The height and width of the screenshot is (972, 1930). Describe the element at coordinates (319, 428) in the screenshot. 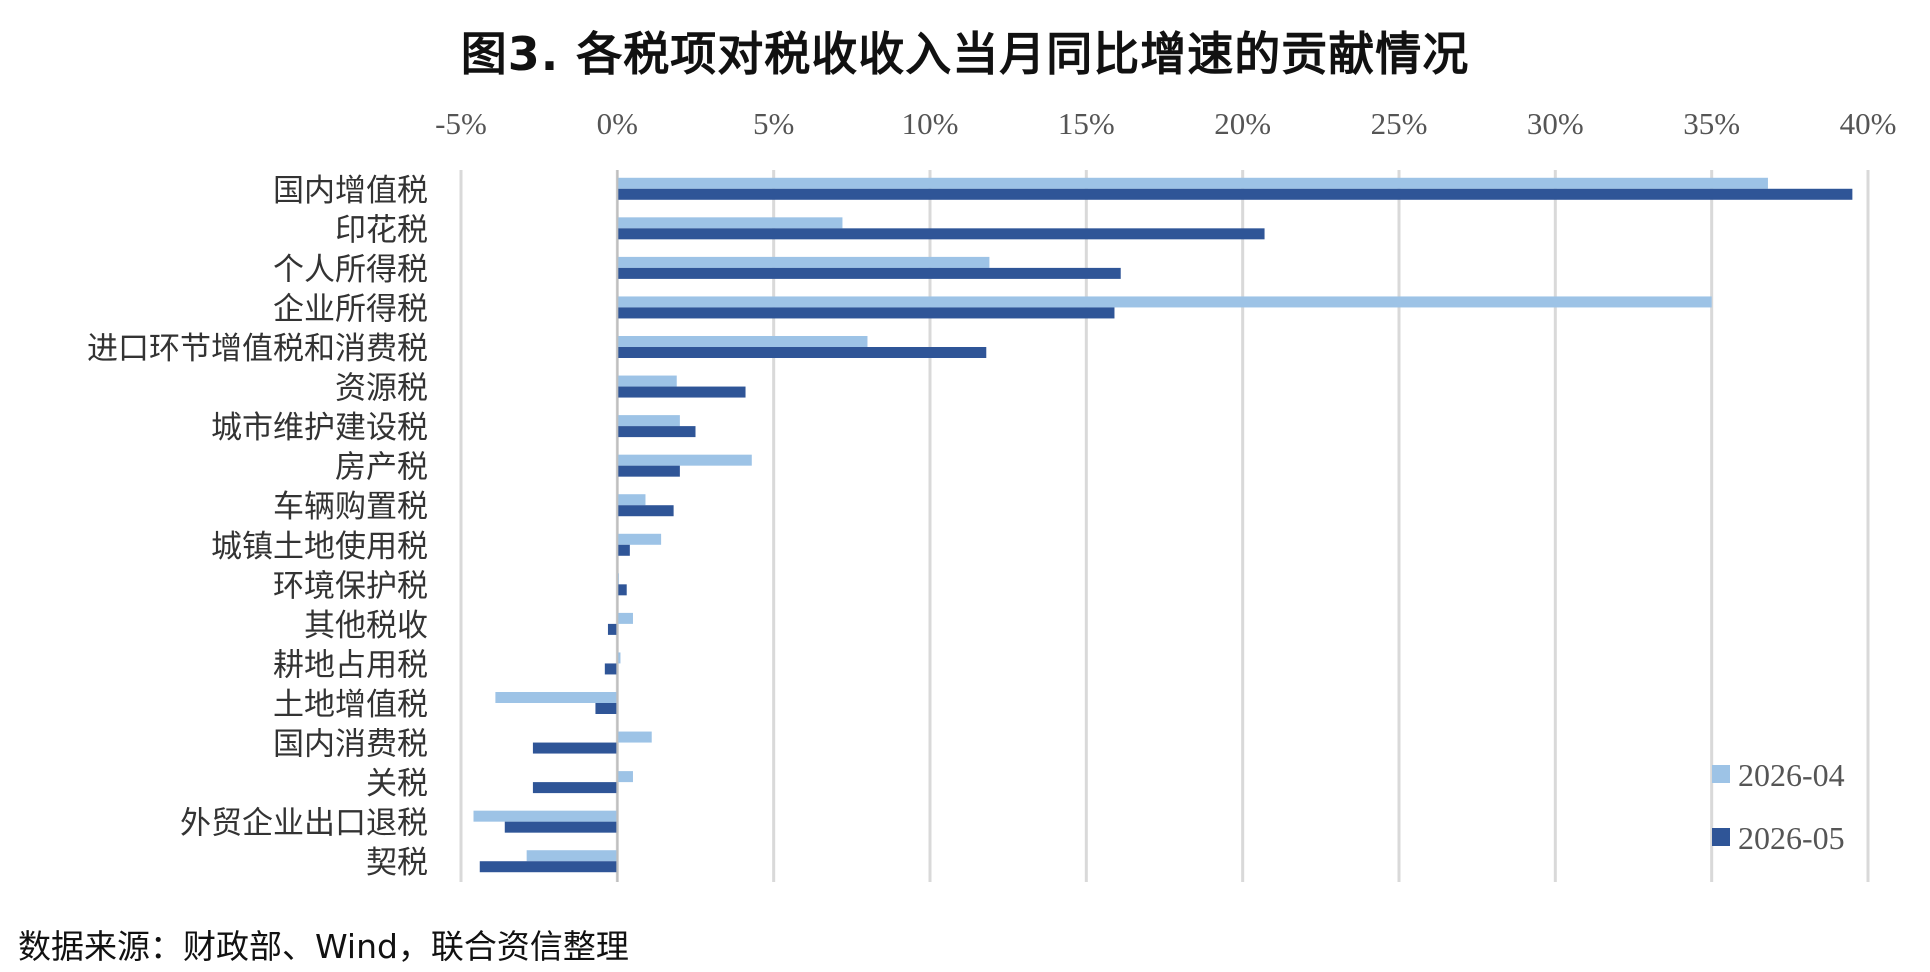

I see `category-label: 城市维护建设税` at that location.